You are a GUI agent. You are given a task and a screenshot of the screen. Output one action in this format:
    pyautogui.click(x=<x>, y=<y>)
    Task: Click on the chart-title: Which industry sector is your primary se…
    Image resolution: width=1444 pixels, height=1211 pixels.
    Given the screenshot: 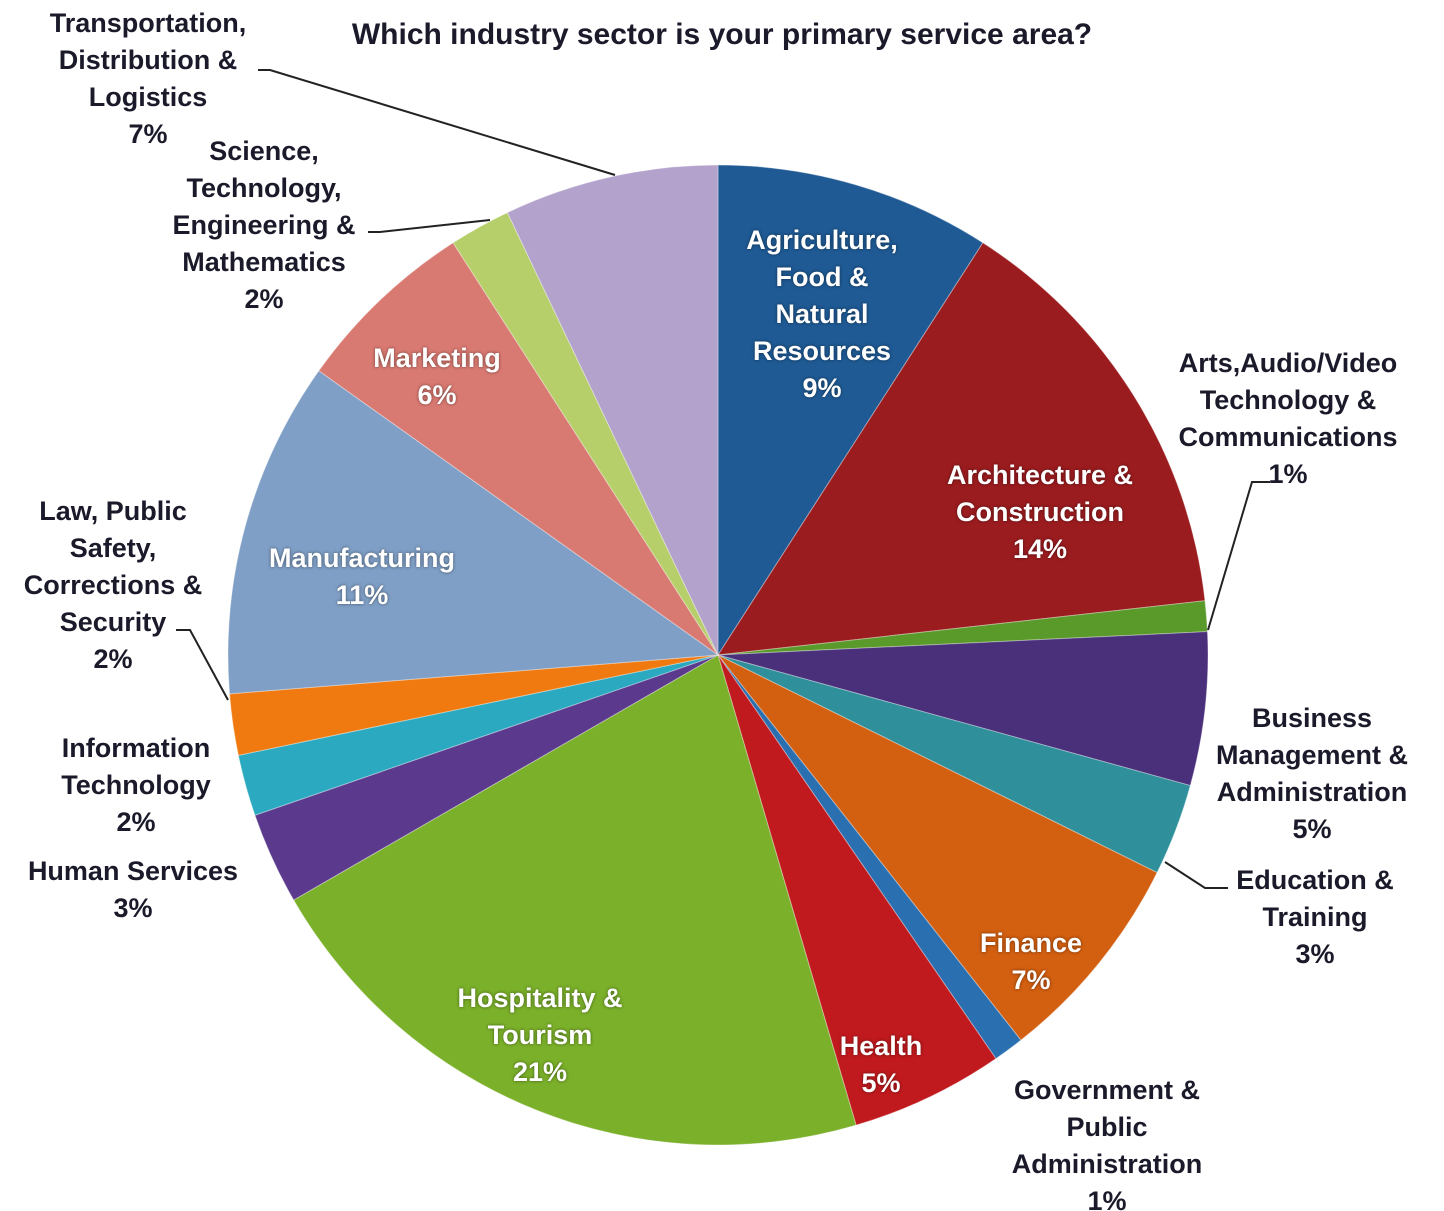 What is the action you would take?
    pyautogui.click(x=722, y=34)
    